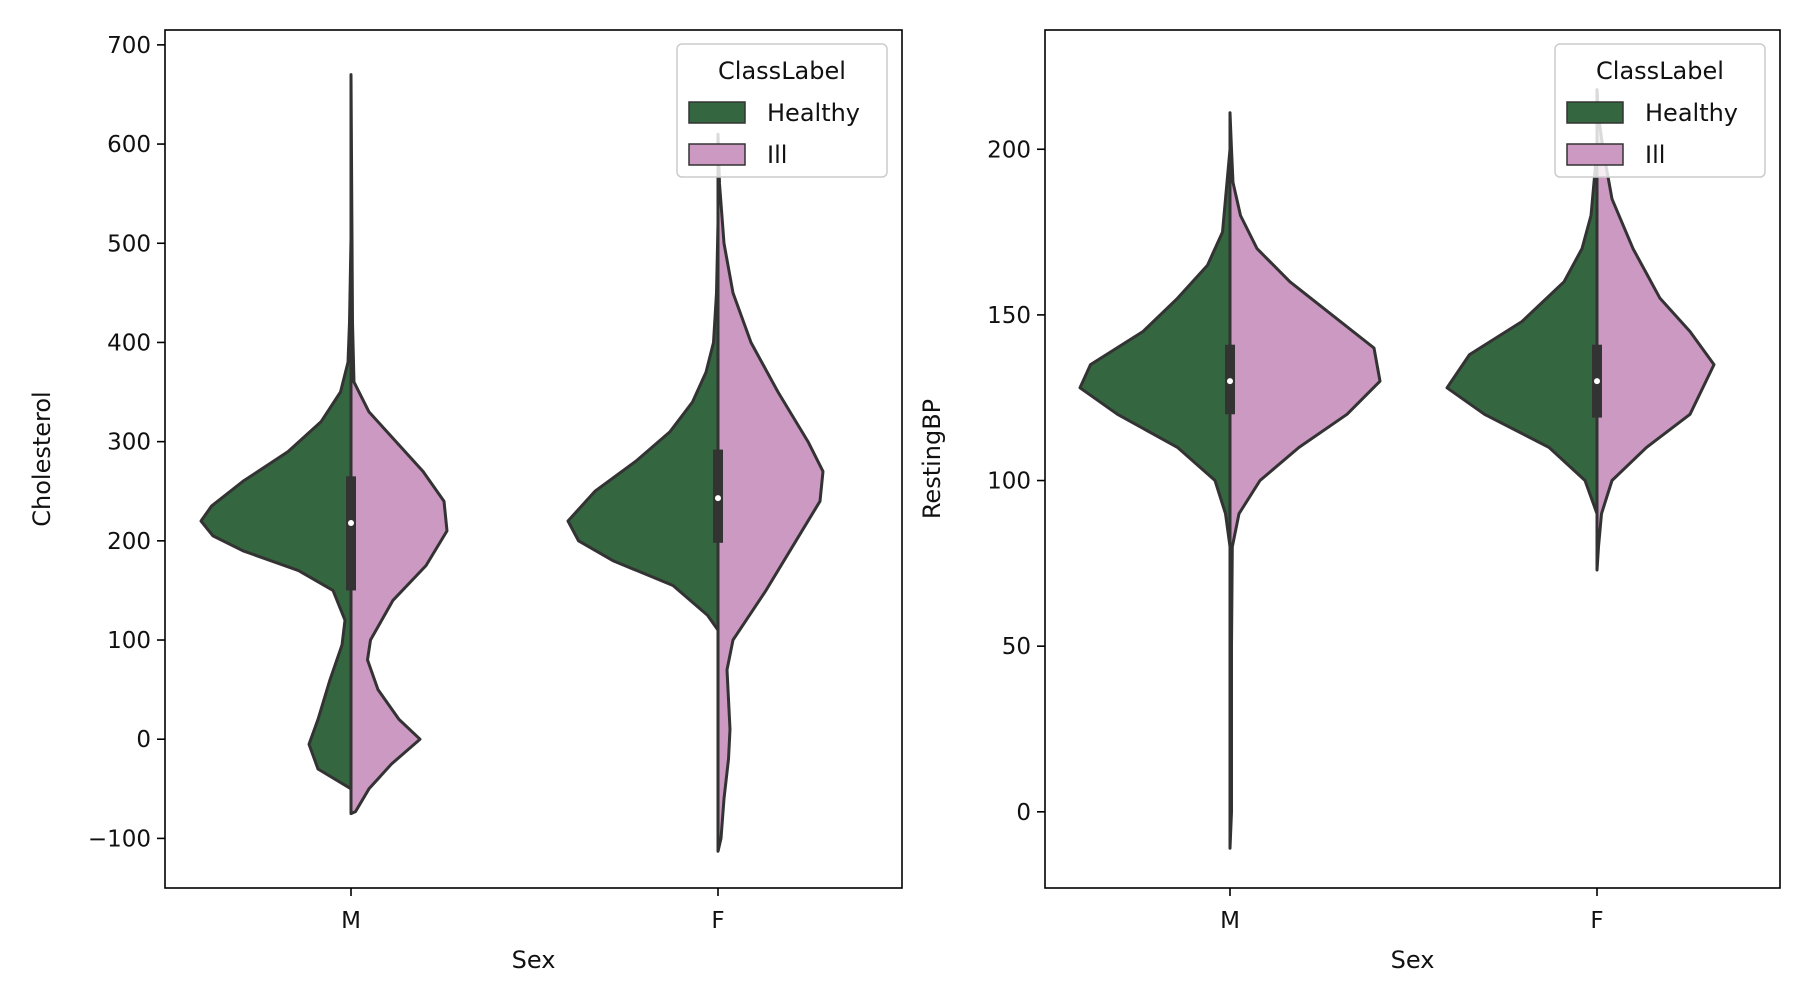  Describe the element at coordinates (1016, 647) in the screenshot. I see `y-tick-label: 50` at that location.